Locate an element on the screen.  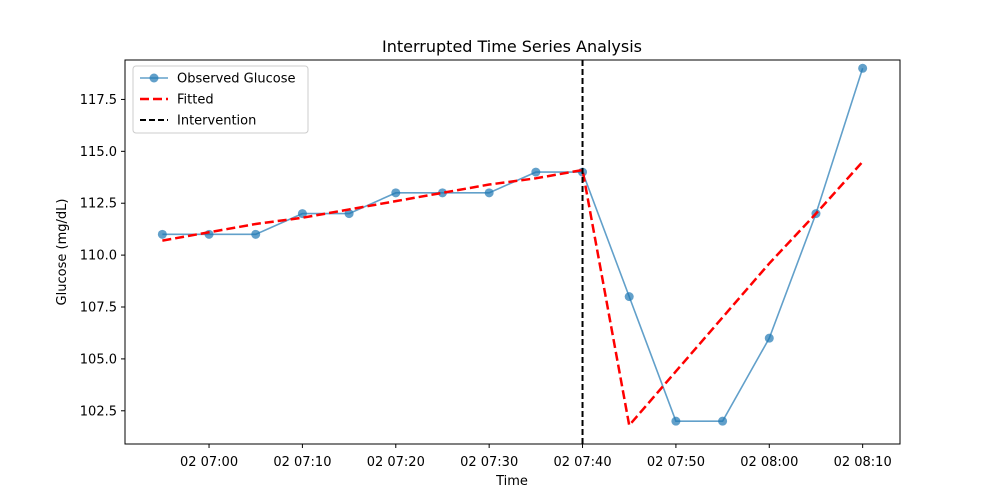
chart-title: Interrupted Time Series Analysis is located at coordinates (512, 46).